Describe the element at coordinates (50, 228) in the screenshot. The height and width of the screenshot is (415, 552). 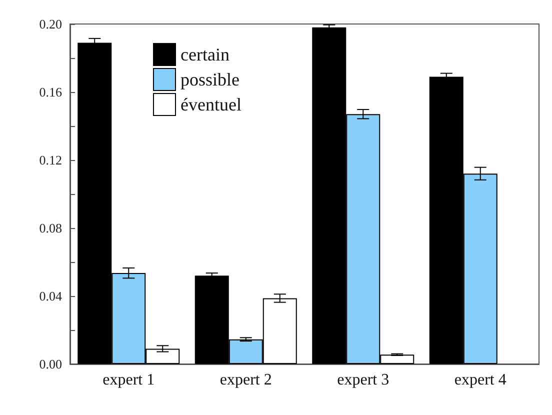
I see `y-tick-label: 0.08` at that location.